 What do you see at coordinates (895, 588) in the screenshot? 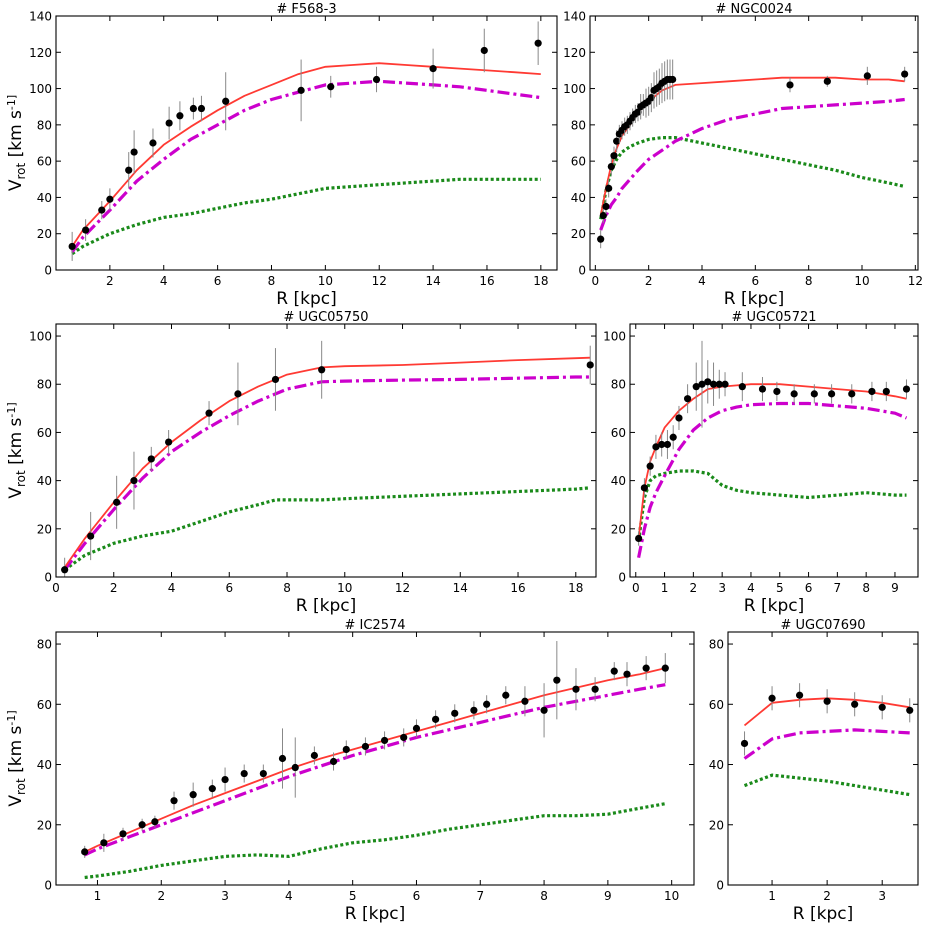
I see `x-tick-label: 9` at bounding box center [895, 588].